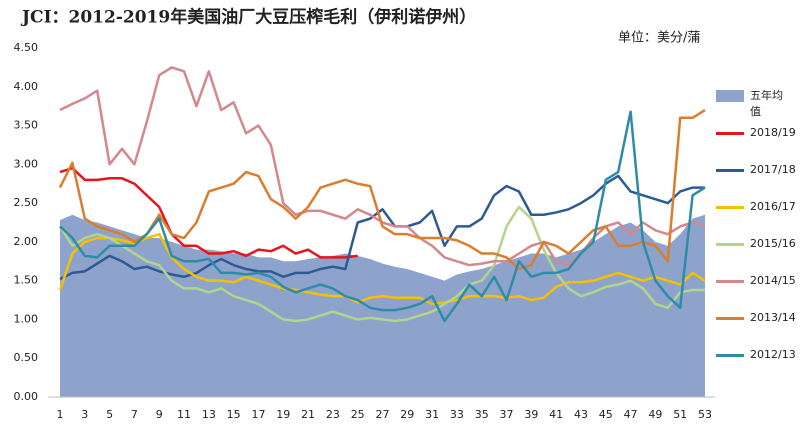 The width and height of the screenshot is (808, 435). Describe the element at coordinates (159, 414) in the screenshot. I see `x-tick-label: 9` at that location.